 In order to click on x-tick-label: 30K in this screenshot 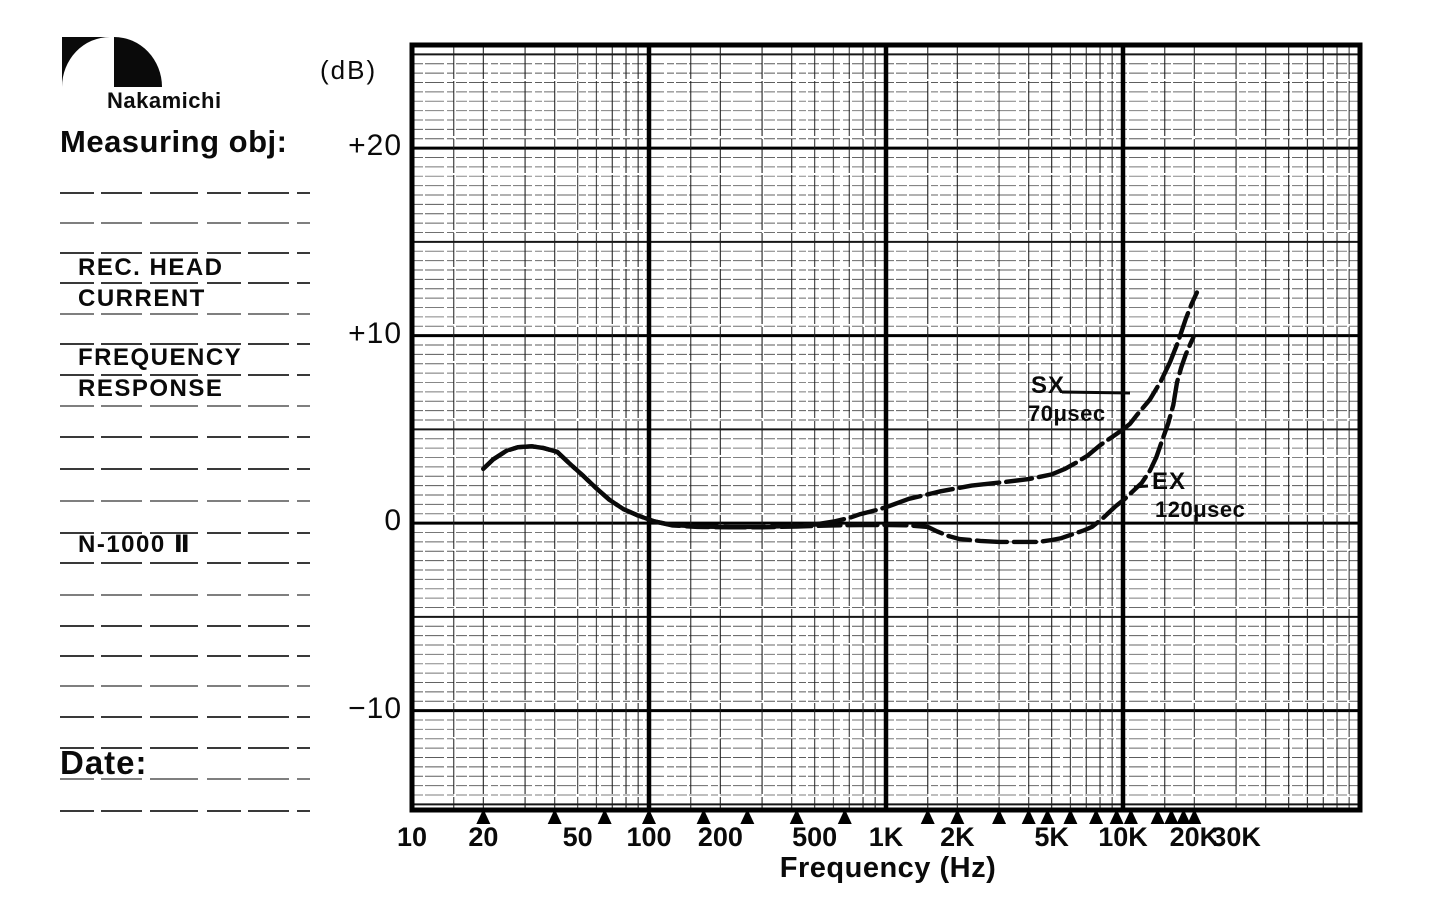, I will do `click(1236, 837)`.